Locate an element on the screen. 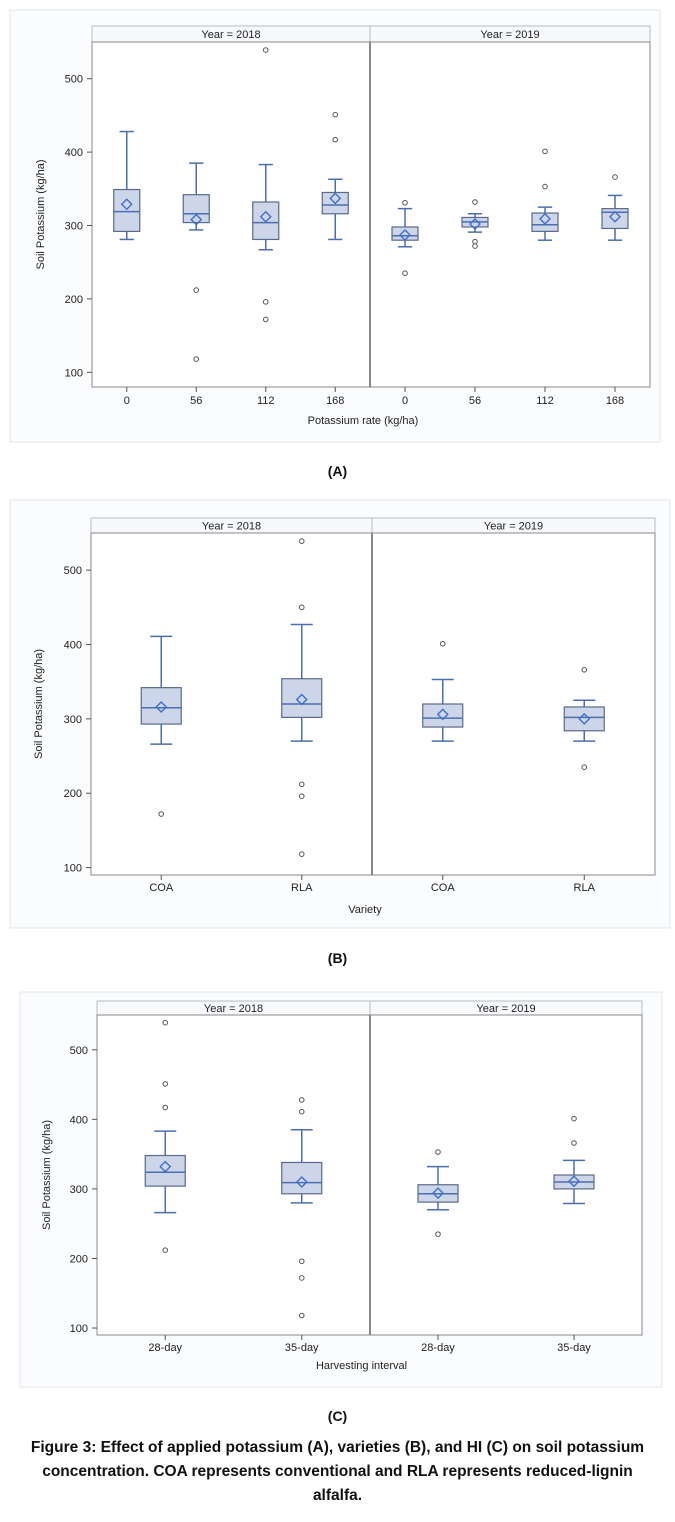 The width and height of the screenshot is (675, 1522). x-axis-label: Potassium rate (kg/ha) is located at coordinates (363, 421).